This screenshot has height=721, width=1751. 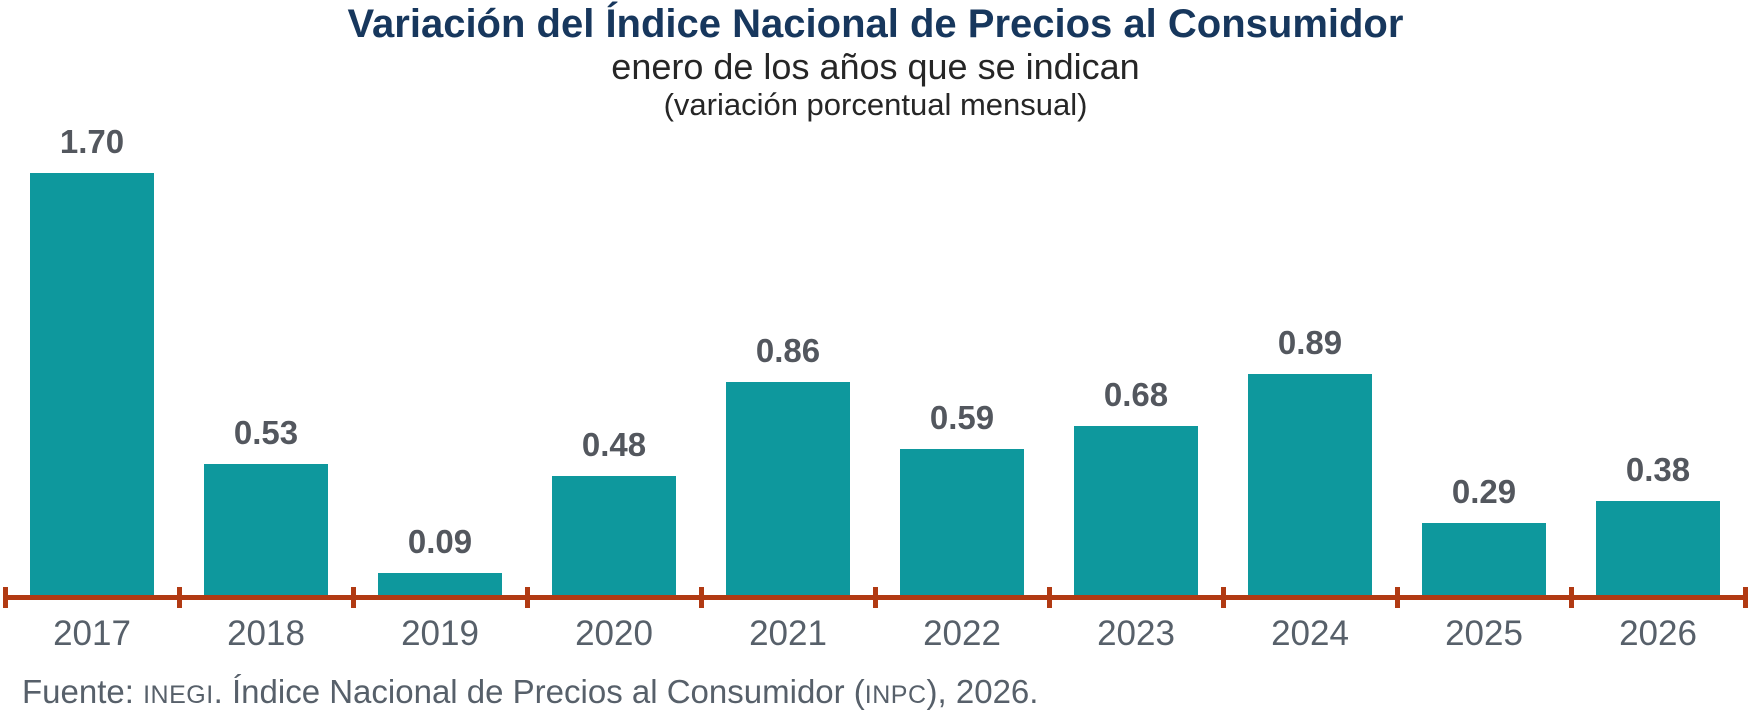 What do you see at coordinates (1484, 633) in the screenshot?
I see `x-tick-label: 2025` at bounding box center [1484, 633].